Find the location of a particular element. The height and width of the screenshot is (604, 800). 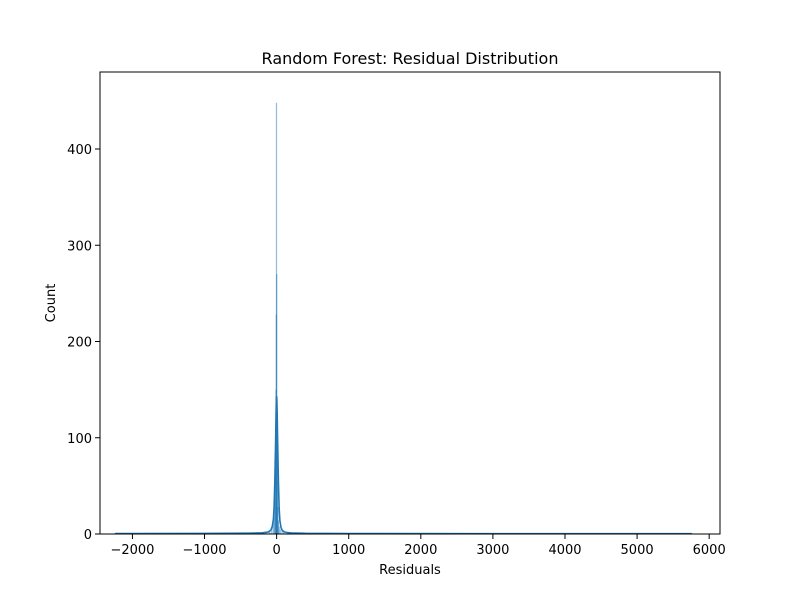

y-tick-label: 0 is located at coordinates (88, 535).